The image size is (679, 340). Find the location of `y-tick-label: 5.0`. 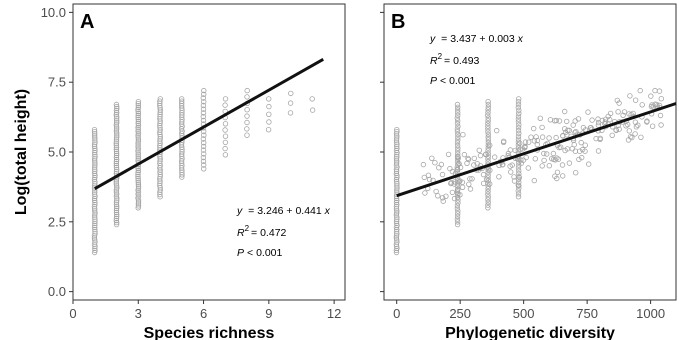

y-tick-label: 5.0 is located at coordinates (57, 152).